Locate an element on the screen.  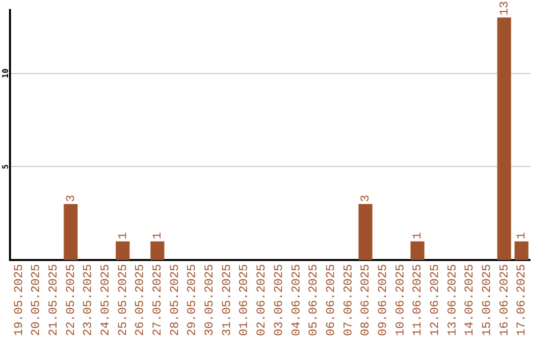
x-tick-label: 01.06.2025 is located at coordinates (244, 300).